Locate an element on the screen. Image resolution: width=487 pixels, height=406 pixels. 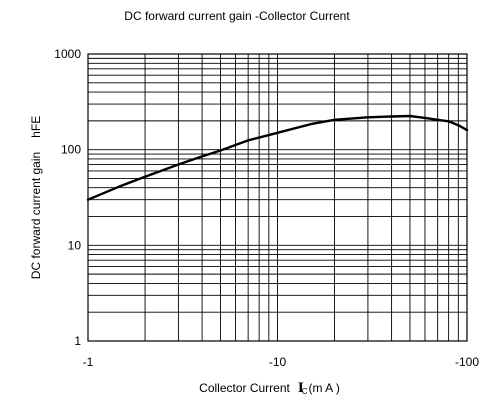
y-axis-title: DC forward current gain hFE is located at coordinates (36, 197).